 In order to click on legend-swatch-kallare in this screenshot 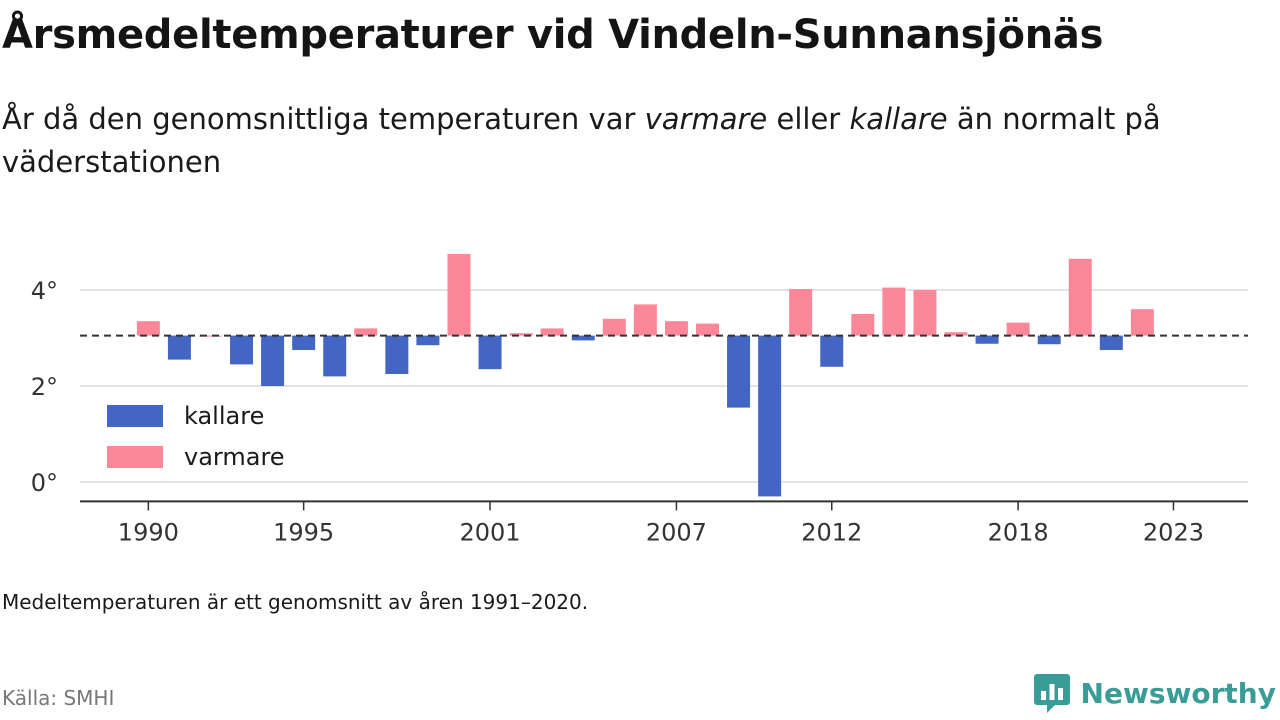, I will do `click(135, 416)`.